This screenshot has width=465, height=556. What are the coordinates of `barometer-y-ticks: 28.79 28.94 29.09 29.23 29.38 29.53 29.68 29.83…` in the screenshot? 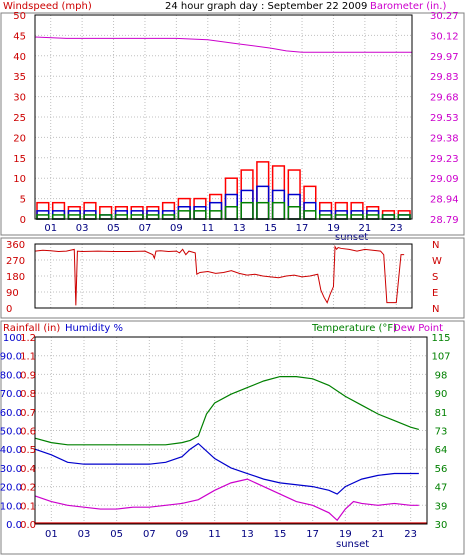 It's located at (444, 118).